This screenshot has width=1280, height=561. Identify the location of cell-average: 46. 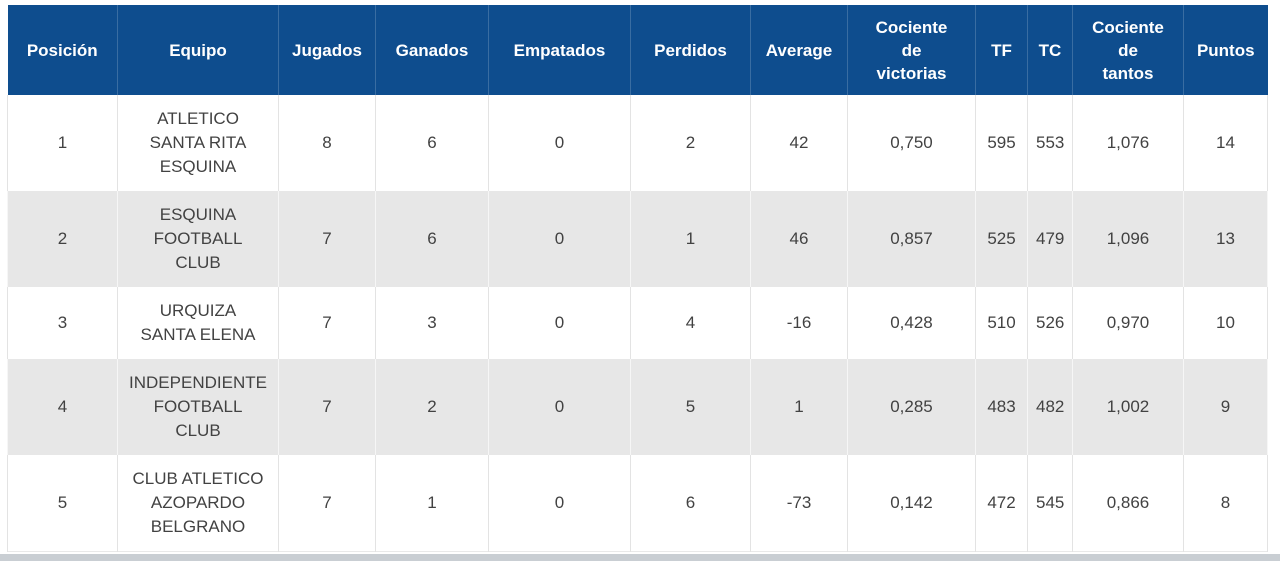
(799, 239).